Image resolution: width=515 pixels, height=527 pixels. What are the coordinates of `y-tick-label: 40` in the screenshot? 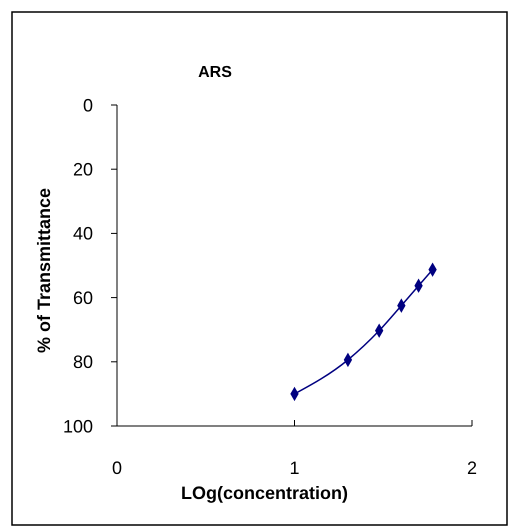 It's located at (82, 234).